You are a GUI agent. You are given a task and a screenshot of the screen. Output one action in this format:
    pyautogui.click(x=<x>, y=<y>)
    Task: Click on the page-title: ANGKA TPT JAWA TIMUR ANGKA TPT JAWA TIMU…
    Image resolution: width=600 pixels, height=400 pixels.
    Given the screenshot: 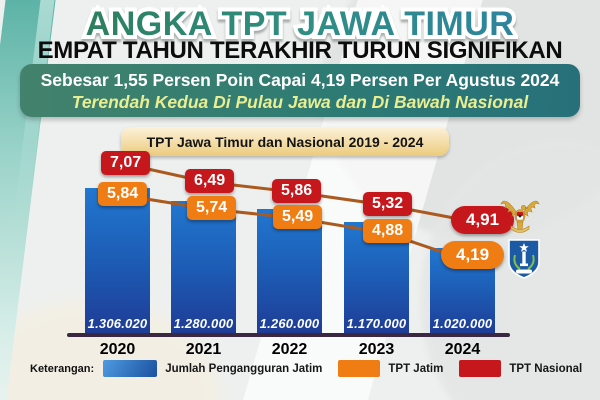 What is the action you would take?
    pyautogui.click(x=300, y=24)
    